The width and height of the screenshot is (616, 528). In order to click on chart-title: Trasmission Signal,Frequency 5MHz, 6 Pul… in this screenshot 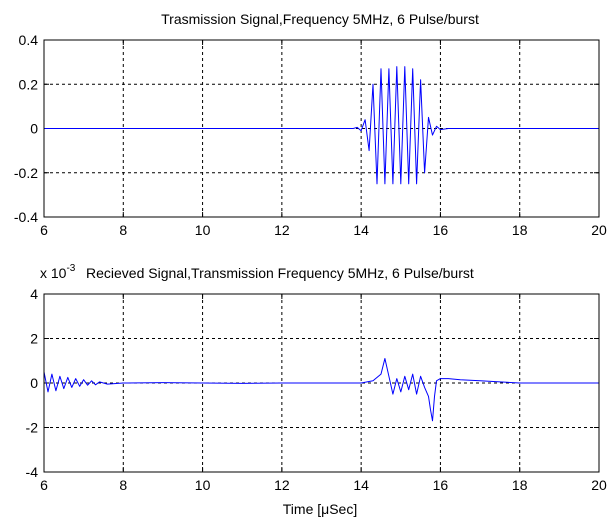, I will do `click(320, 19)`.